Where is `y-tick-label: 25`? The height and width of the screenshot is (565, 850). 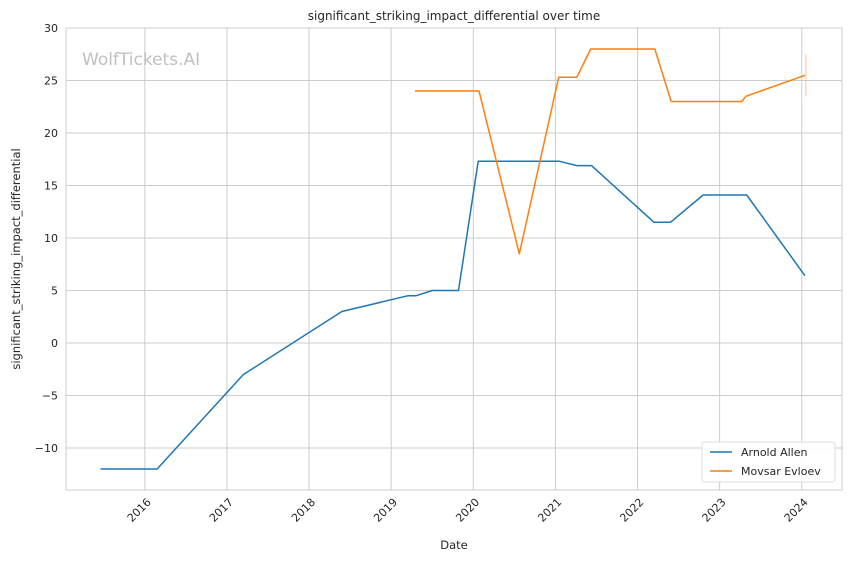
y-tick-label: 25 is located at coordinates (51, 81).